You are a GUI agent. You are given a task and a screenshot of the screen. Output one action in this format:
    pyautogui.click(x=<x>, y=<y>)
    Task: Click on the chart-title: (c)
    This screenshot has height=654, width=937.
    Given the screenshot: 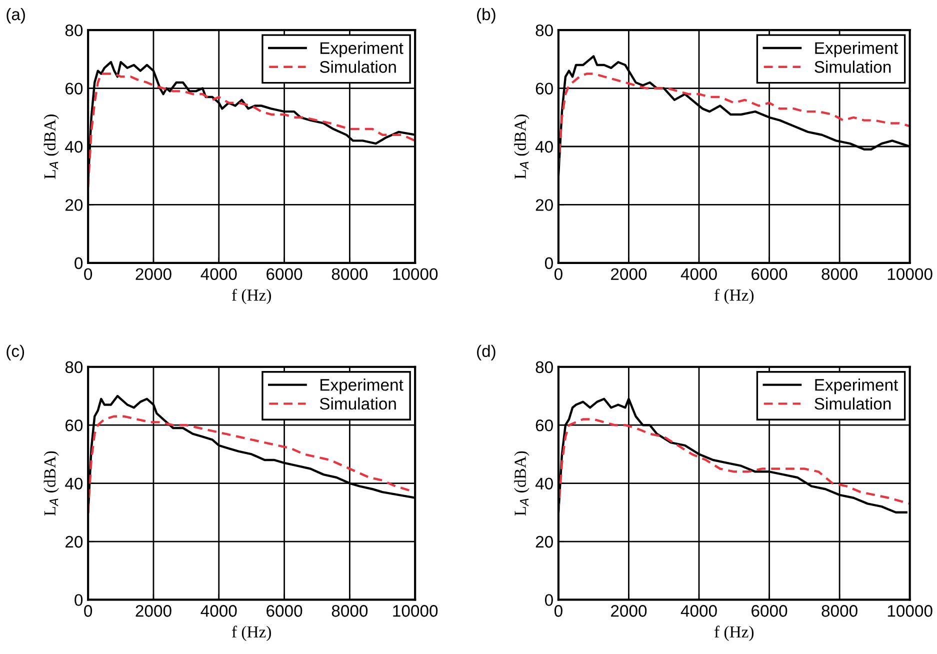 What is the action you would take?
    pyautogui.click(x=15, y=352)
    